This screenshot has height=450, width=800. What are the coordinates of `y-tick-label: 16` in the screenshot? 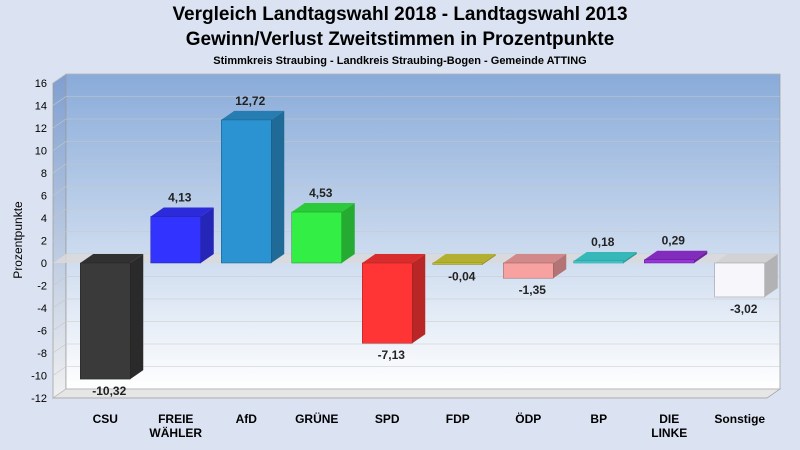 It's located at (41, 84).